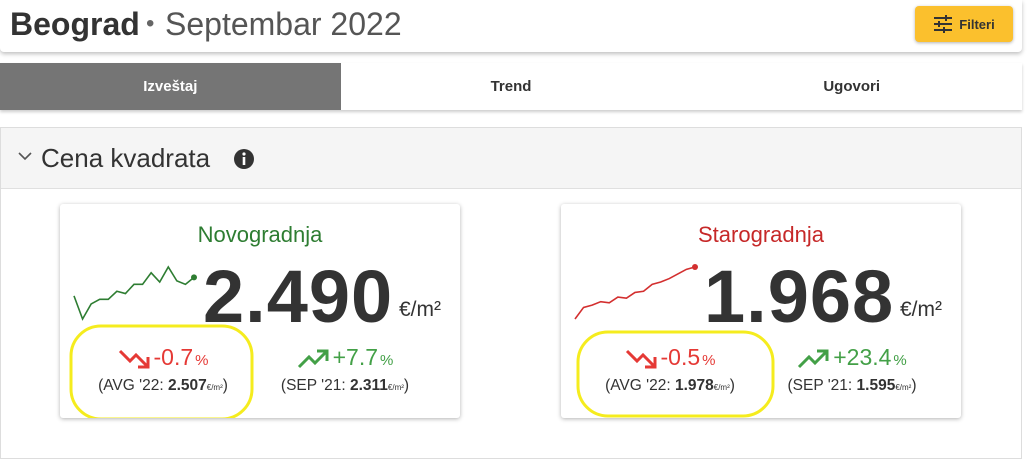 Image resolution: width=1032 pixels, height=459 pixels. What do you see at coordinates (260, 234) in the screenshot?
I see `card-title: Novogradnja` at bounding box center [260, 234].